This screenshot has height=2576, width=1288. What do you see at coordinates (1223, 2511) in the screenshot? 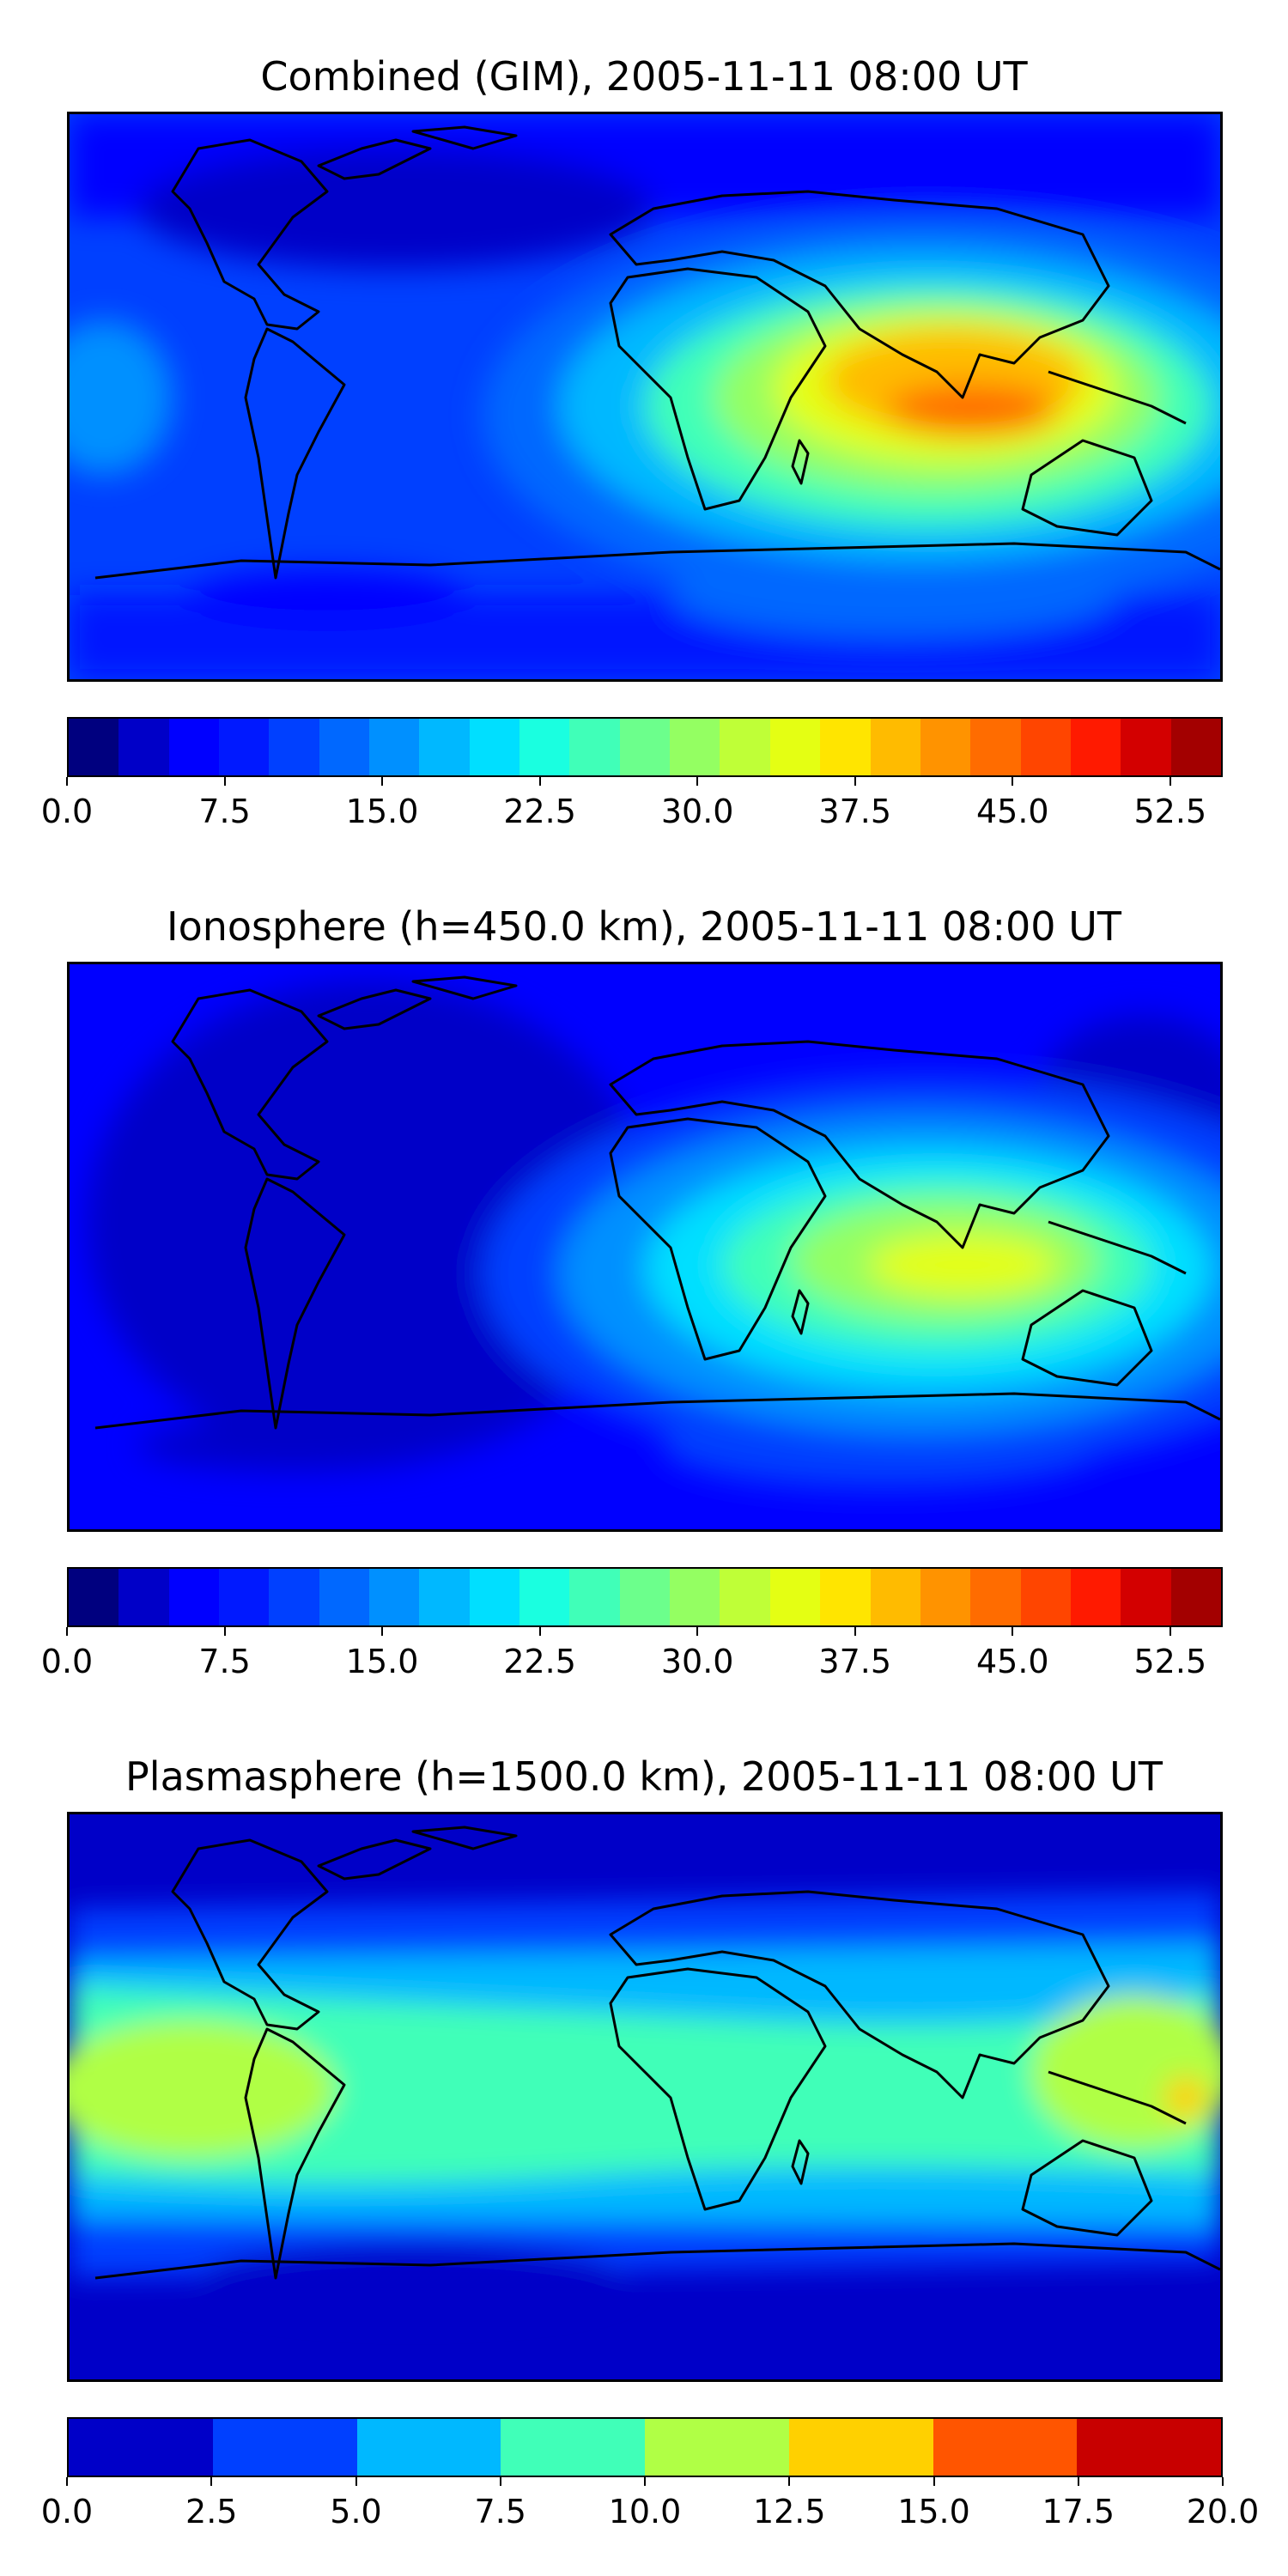
I see `colorbar-tick-label: 20.0` at bounding box center [1223, 2511].